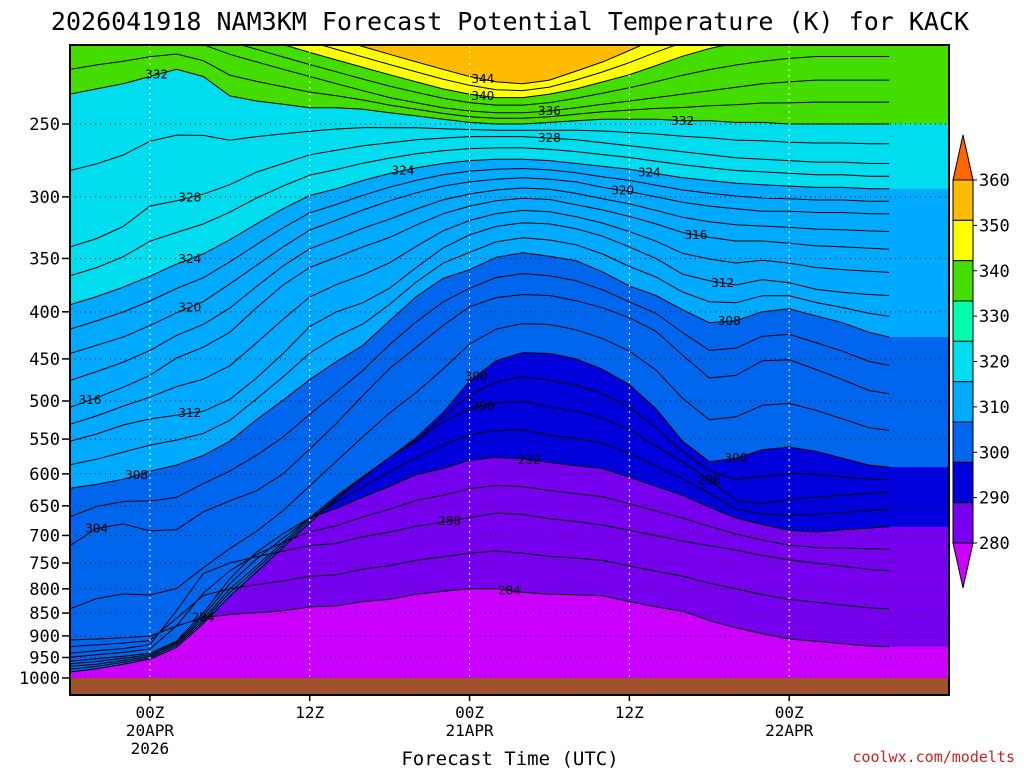 The height and width of the screenshot is (768, 1024). Describe the element at coordinates (994, 317) in the screenshot. I see `colorbar-label-330: 330` at that location.